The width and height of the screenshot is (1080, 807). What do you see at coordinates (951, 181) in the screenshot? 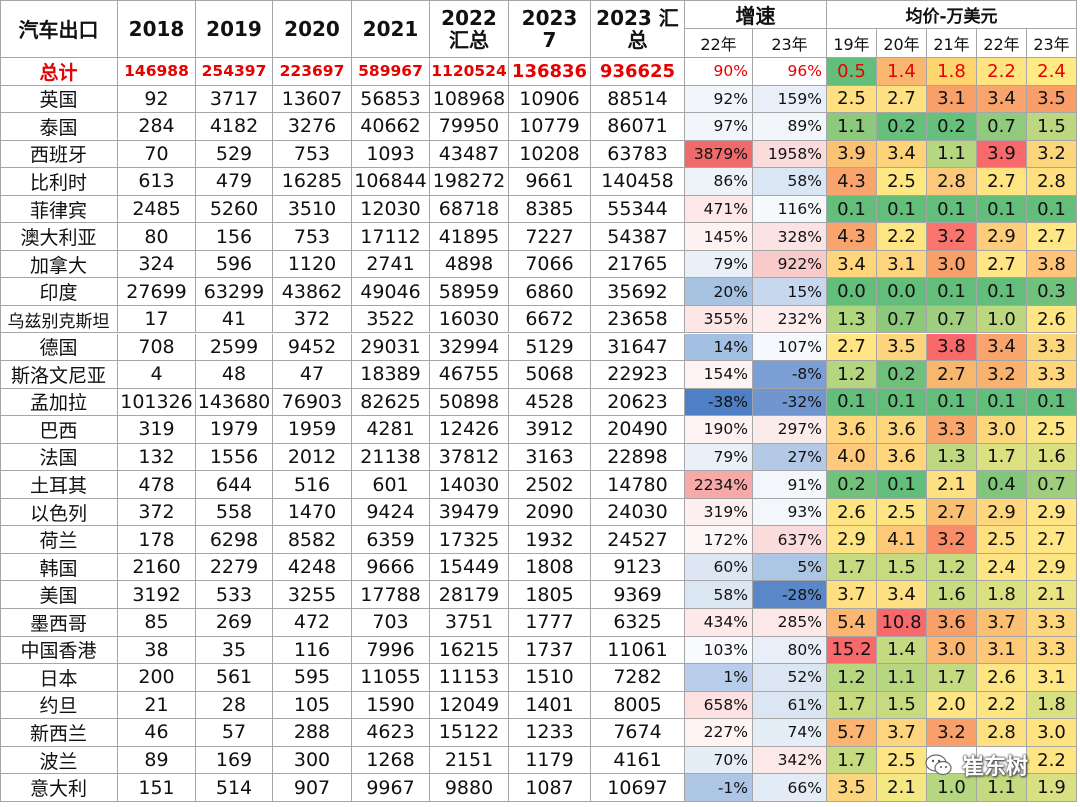
I see `price-text: 2.8` at bounding box center [951, 181].